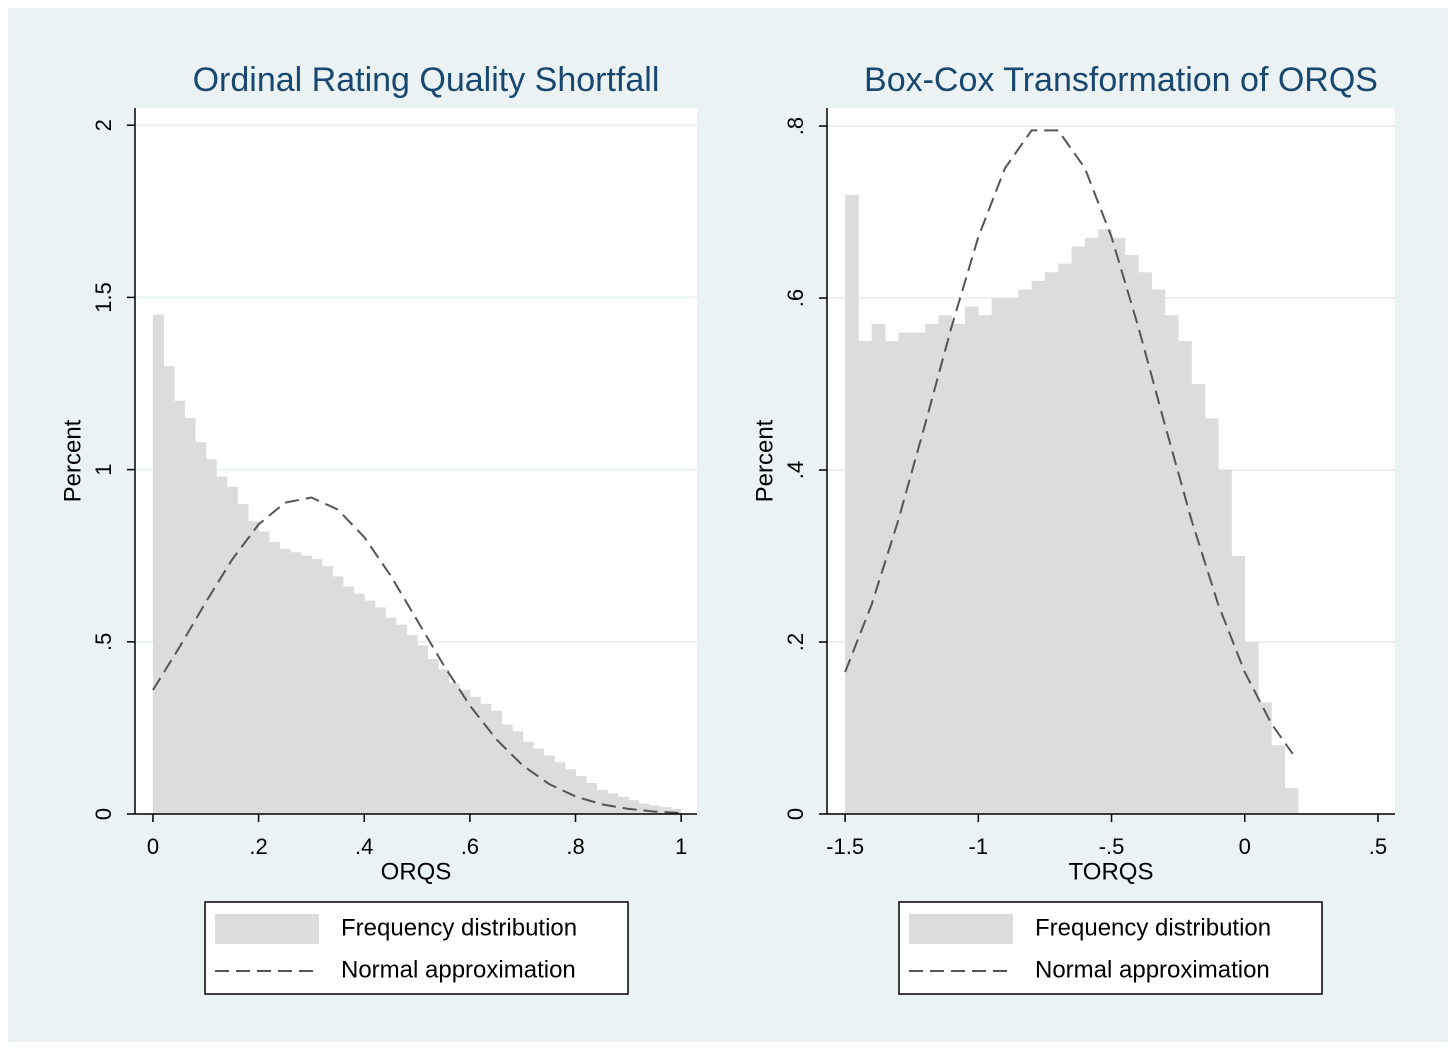 Image resolution: width=1456 pixels, height=1050 pixels. I want to click on x-tick-label: -.5, so click(1112, 846).